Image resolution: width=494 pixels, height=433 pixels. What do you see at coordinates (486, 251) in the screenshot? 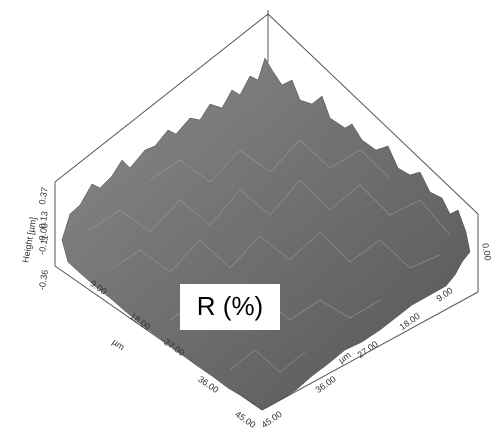
I see `z-right-tick-label: 0.00` at bounding box center [486, 251].